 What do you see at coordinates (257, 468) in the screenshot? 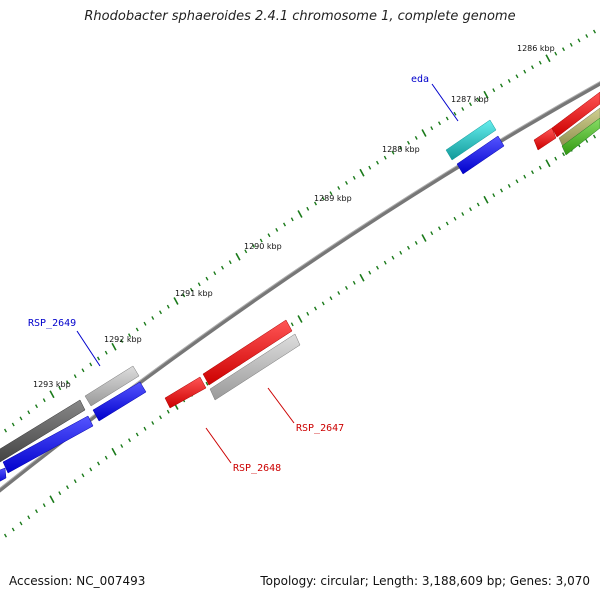
I see `gene-label-rsp2648: RSP_2648` at bounding box center [257, 468].